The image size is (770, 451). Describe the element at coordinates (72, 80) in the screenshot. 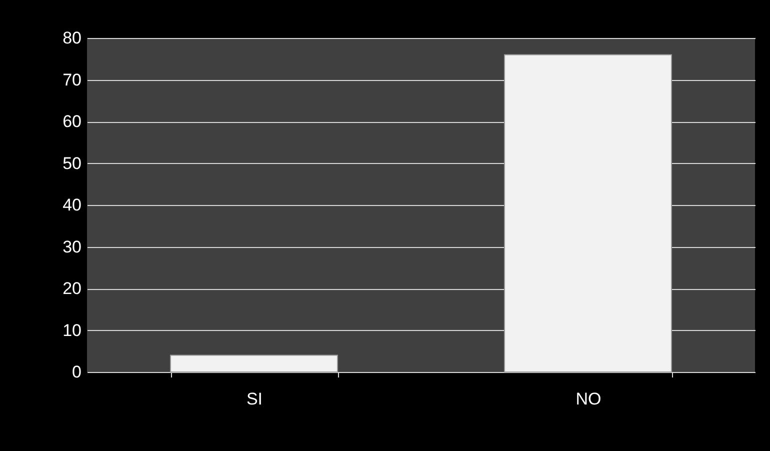

I see `y-tick-label: 70` at that location.